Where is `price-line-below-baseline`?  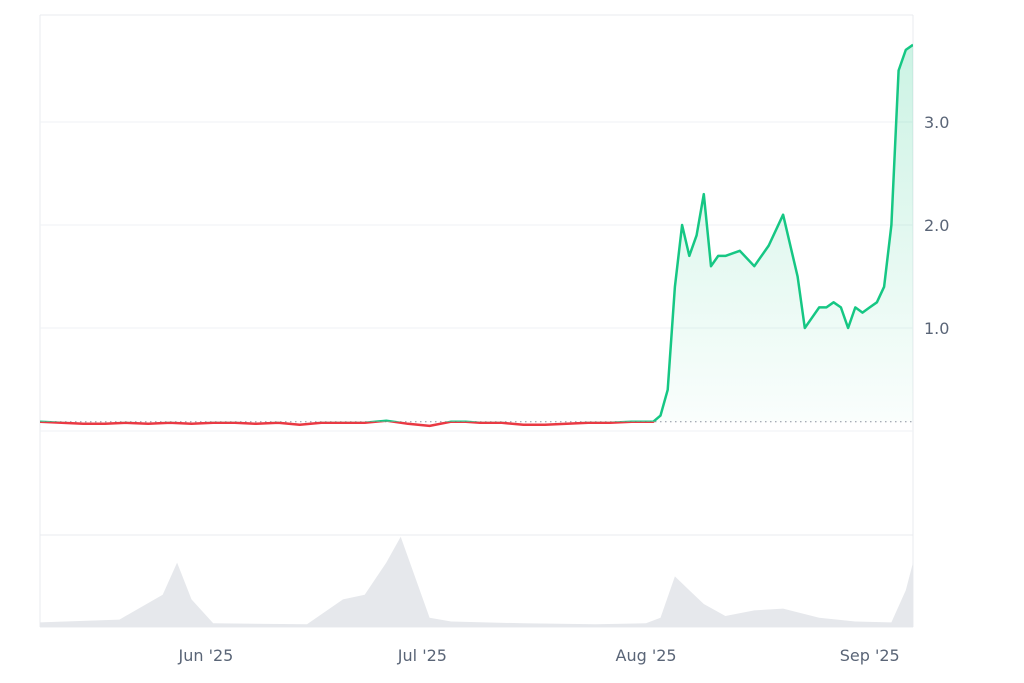
price-line-below-baseline is located at coordinates (348, 424).